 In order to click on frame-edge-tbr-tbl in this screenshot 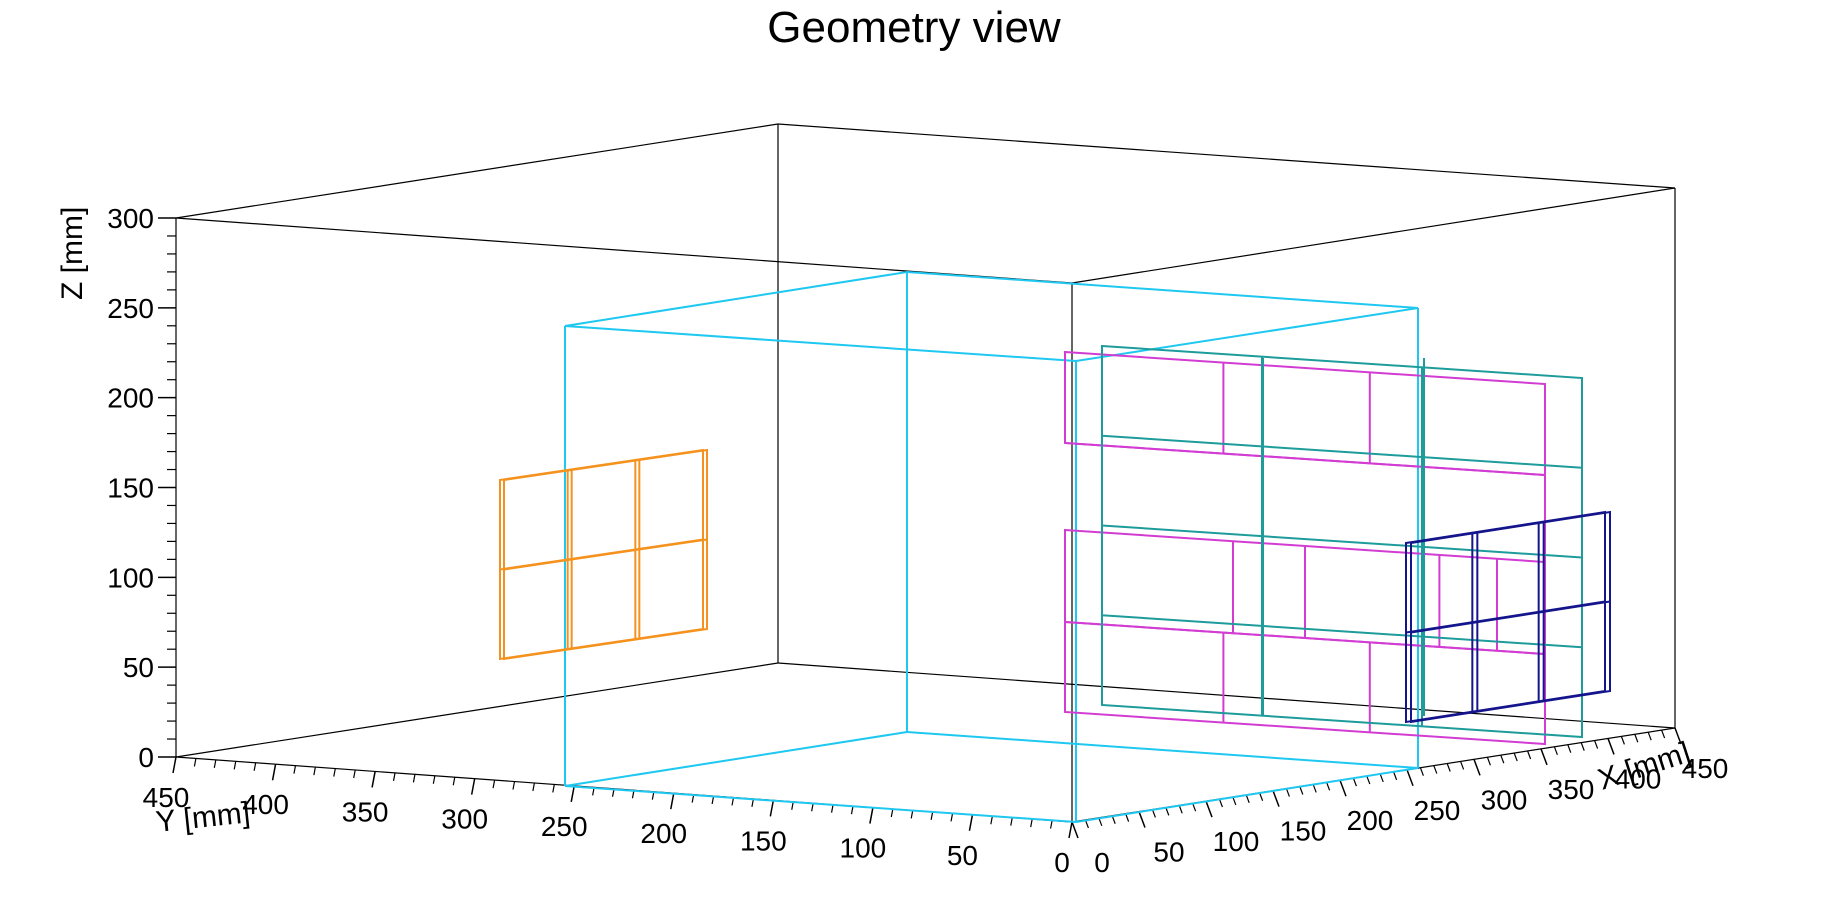, I will do `click(1226, 156)`.